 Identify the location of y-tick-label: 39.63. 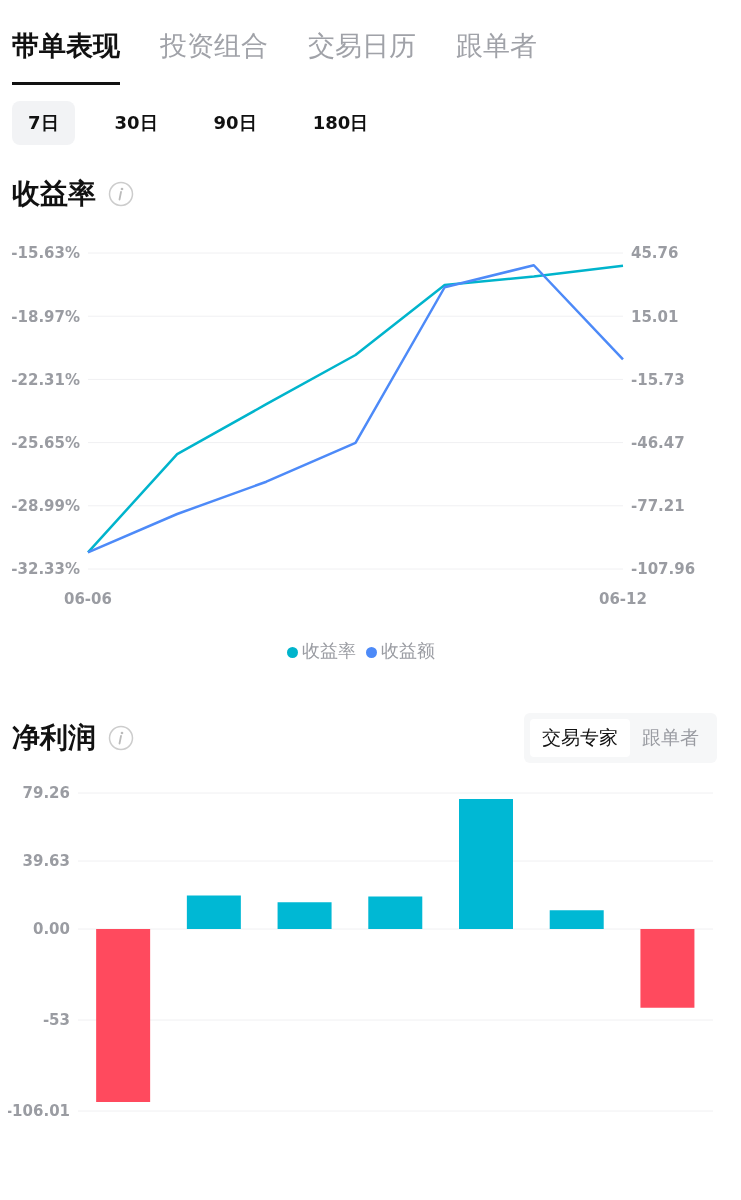
(46, 861).